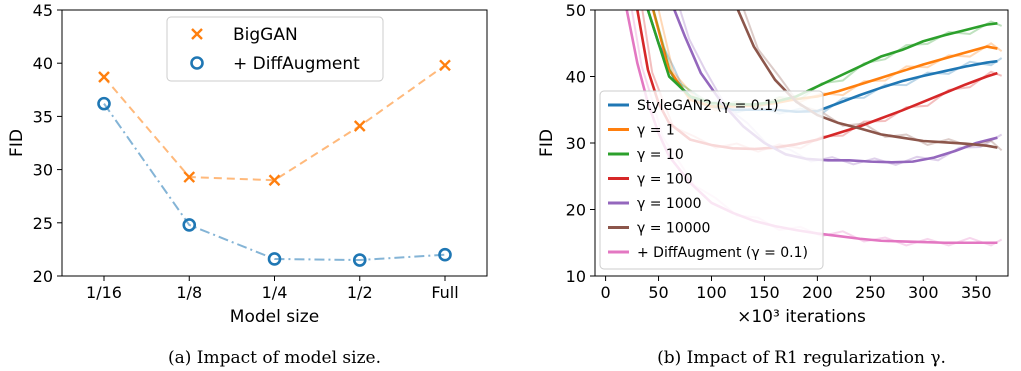 Image resolution: width=1021 pixels, height=371 pixels. What do you see at coordinates (722, 253) in the screenshot?
I see `legend-label: + DiffAugment (γ = 0.1)` at bounding box center [722, 253].